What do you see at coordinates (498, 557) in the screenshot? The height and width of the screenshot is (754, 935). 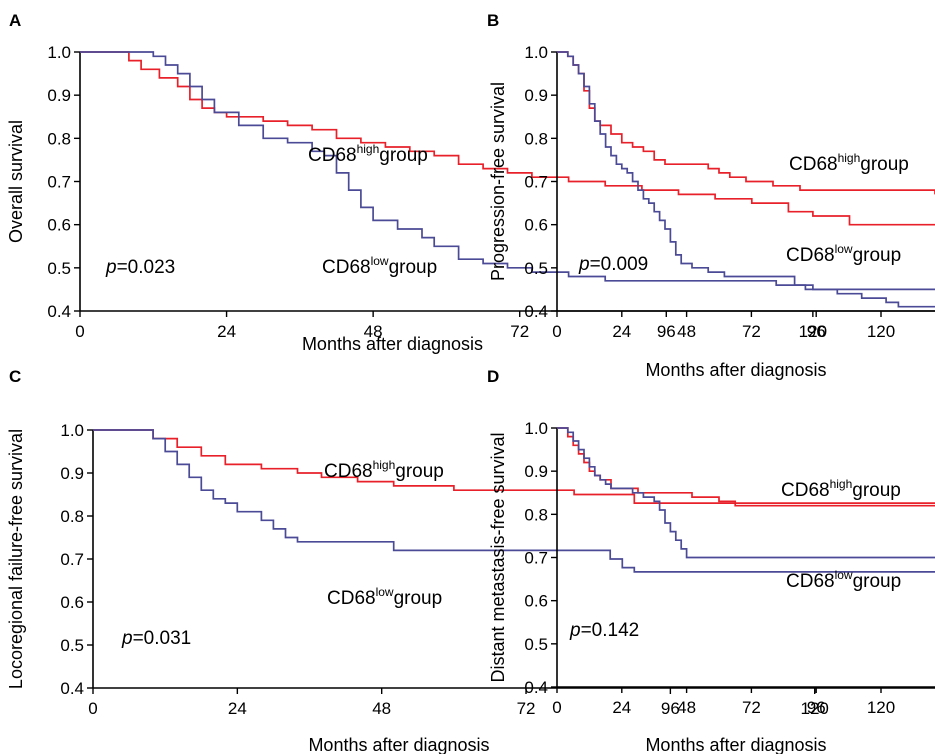 I see `y-axis-title: Distant metastasis-free survival` at bounding box center [498, 557].